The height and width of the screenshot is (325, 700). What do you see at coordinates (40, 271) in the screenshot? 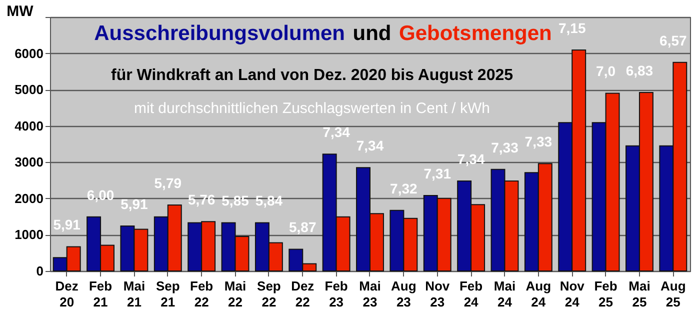
I see `y-tick-label: 0` at bounding box center [40, 271].